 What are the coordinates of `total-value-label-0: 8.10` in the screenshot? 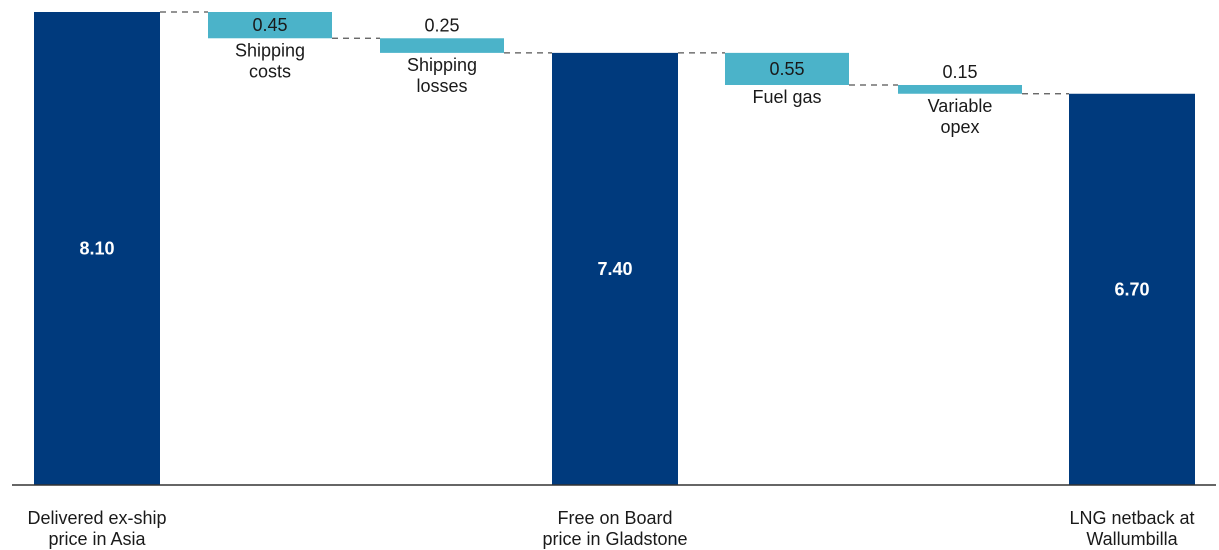 It's located at (96, 249).